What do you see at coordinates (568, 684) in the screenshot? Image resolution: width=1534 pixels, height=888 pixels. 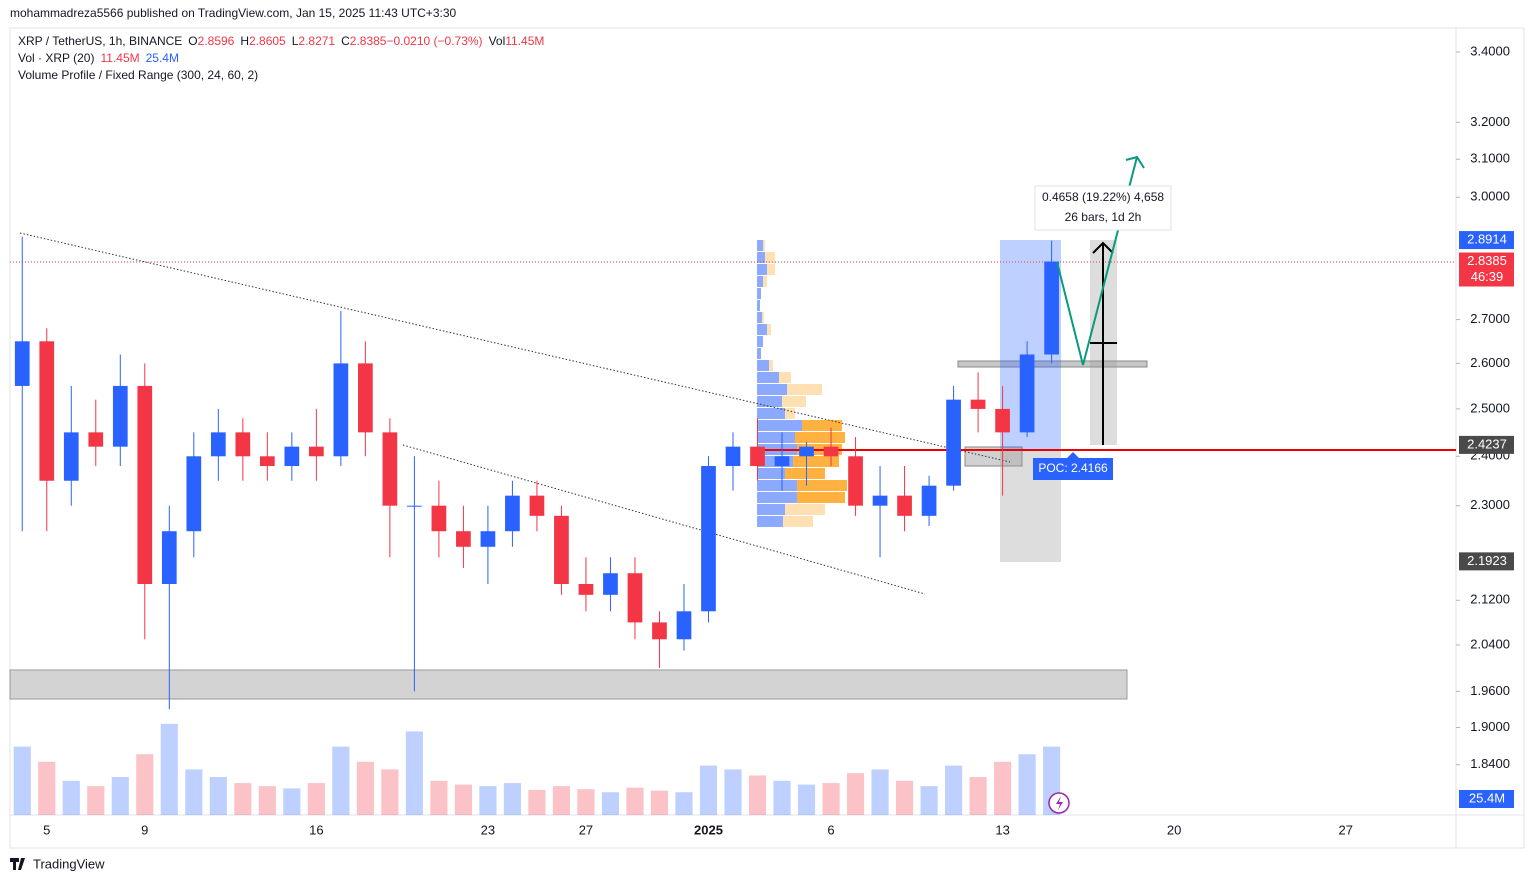 I see `support-zone` at bounding box center [568, 684].